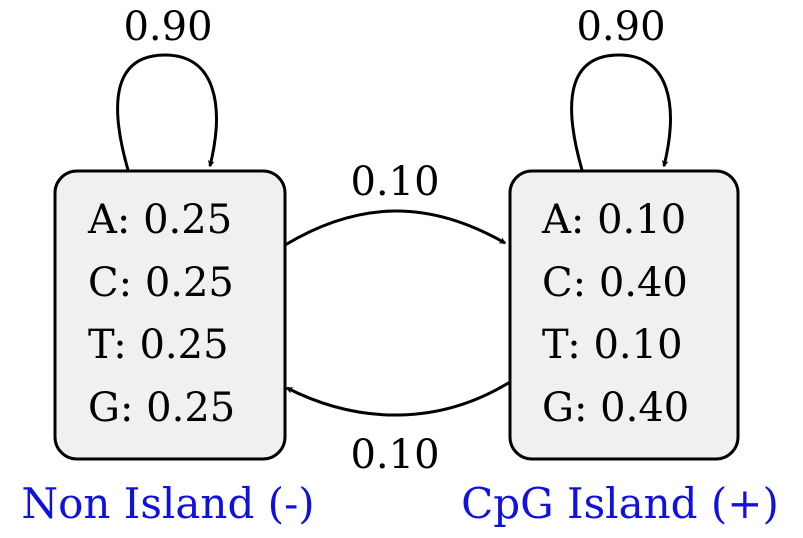 This screenshot has width=803, height=538. What do you see at coordinates (621, 112) in the screenshot?
I see `self-loop-cpg-island` at bounding box center [621, 112].